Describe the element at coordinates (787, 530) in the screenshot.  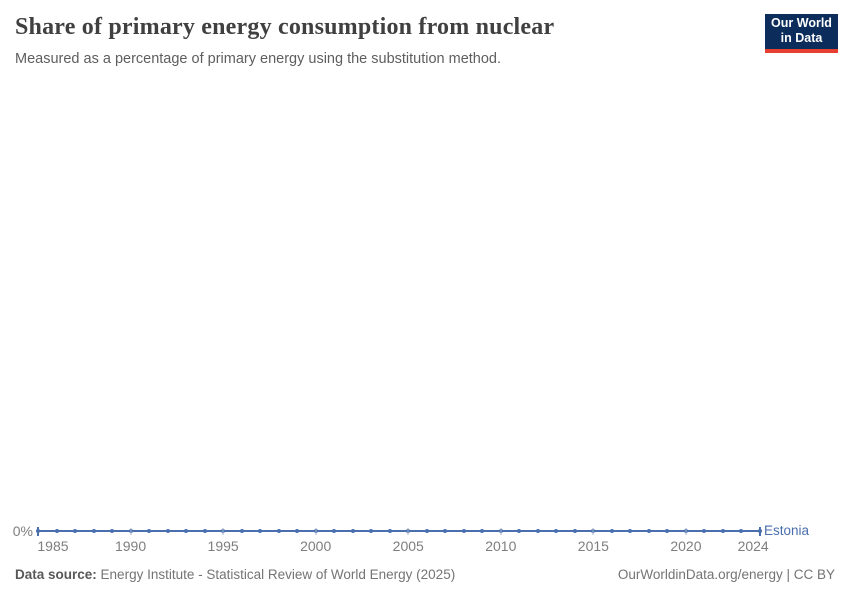
I see `series-label-estonia: Estonia` at that location.